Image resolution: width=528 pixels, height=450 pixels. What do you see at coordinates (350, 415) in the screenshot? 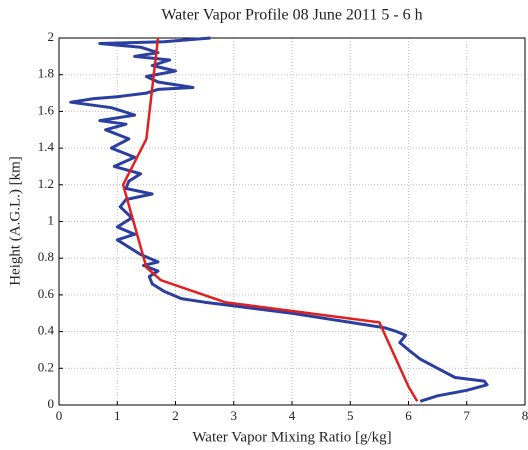
I see `x-tick-label: 5` at bounding box center [350, 415].